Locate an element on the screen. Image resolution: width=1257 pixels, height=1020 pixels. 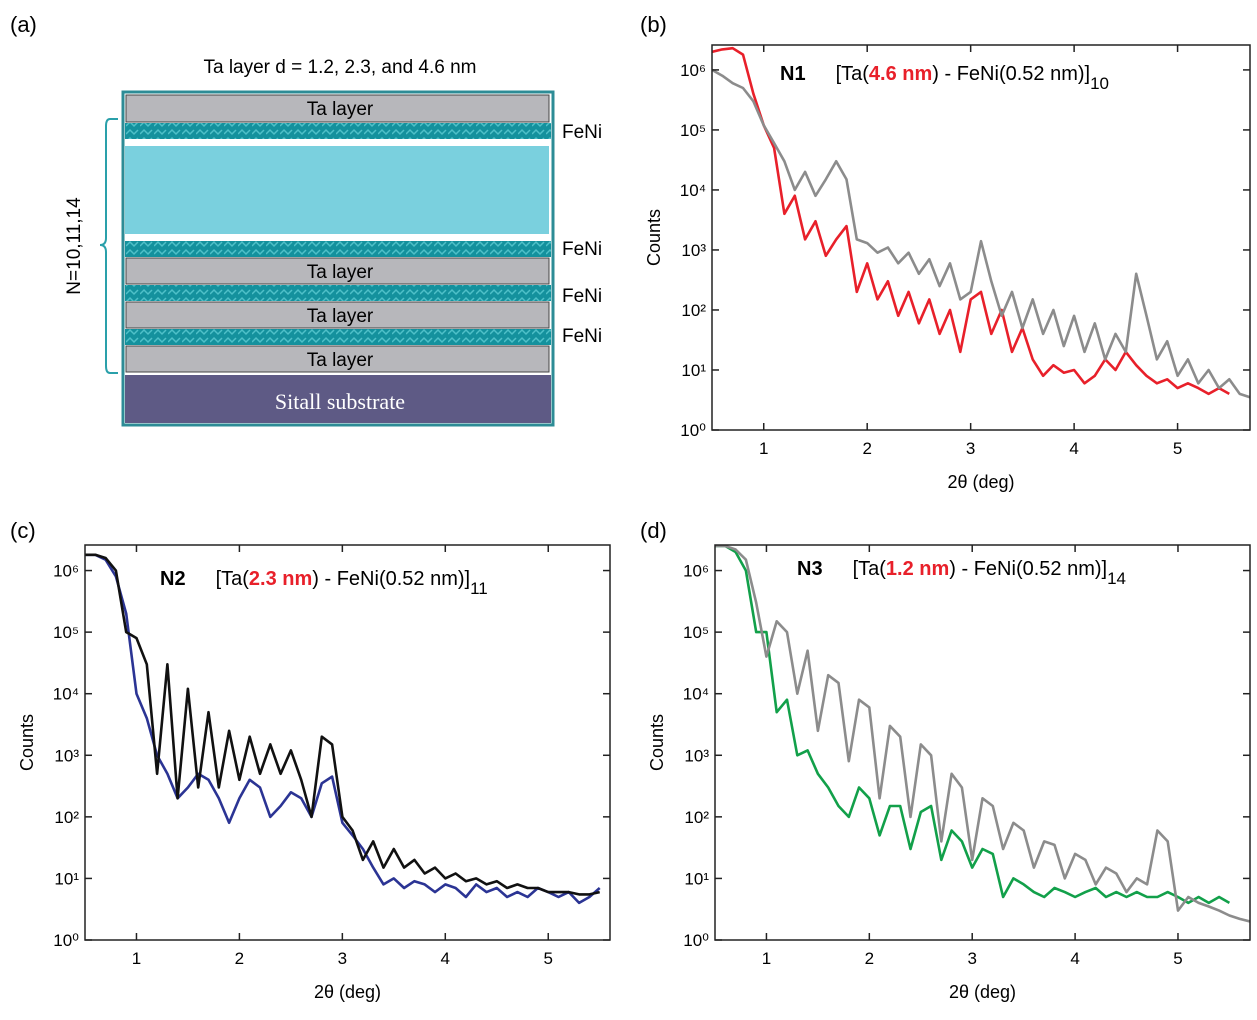
repeat-label: N=10,11,14 is located at coordinates (74, 246).